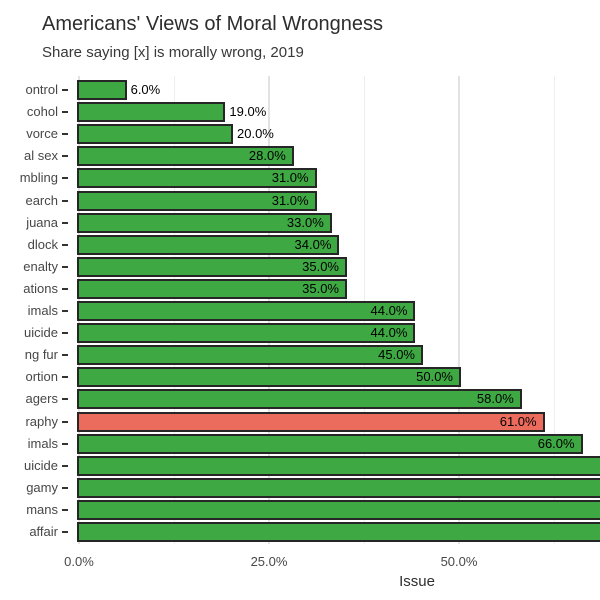 The image size is (600, 600). What do you see at coordinates (42, 112) in the screenshot?
I see `y-axis-label: cohol` at bounding box center [42, 112].